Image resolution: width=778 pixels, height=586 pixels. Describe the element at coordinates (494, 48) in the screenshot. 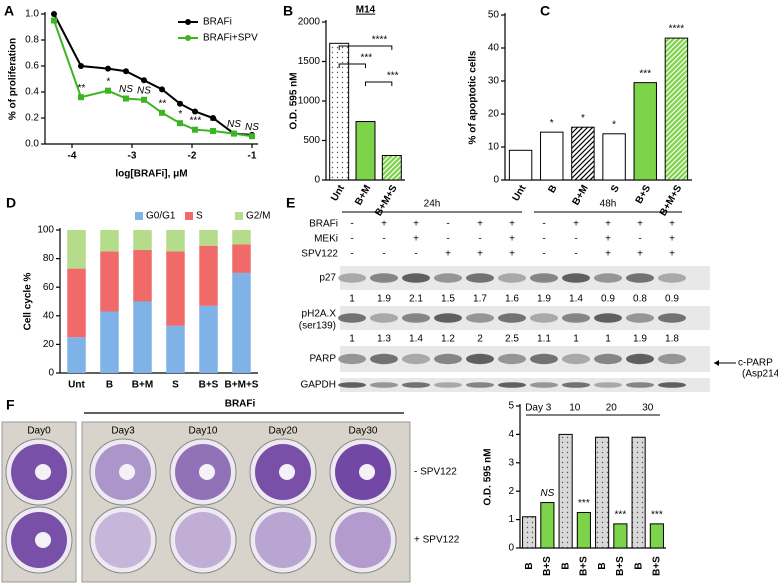

I see `y-tick-label: 40` at that location.